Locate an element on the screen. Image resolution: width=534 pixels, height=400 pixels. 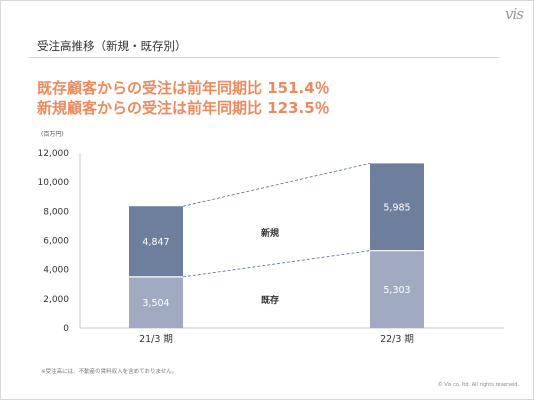
y-tick-label: 4,000 is located at coordinates (56, 271).